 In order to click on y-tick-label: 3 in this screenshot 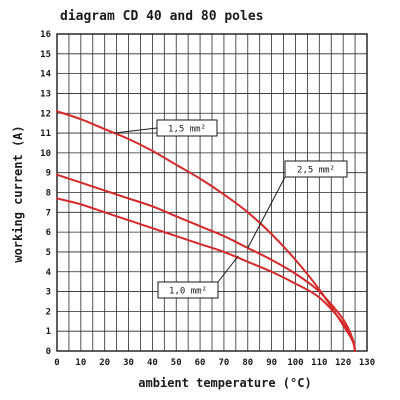, I will do `click(48, 293)`.